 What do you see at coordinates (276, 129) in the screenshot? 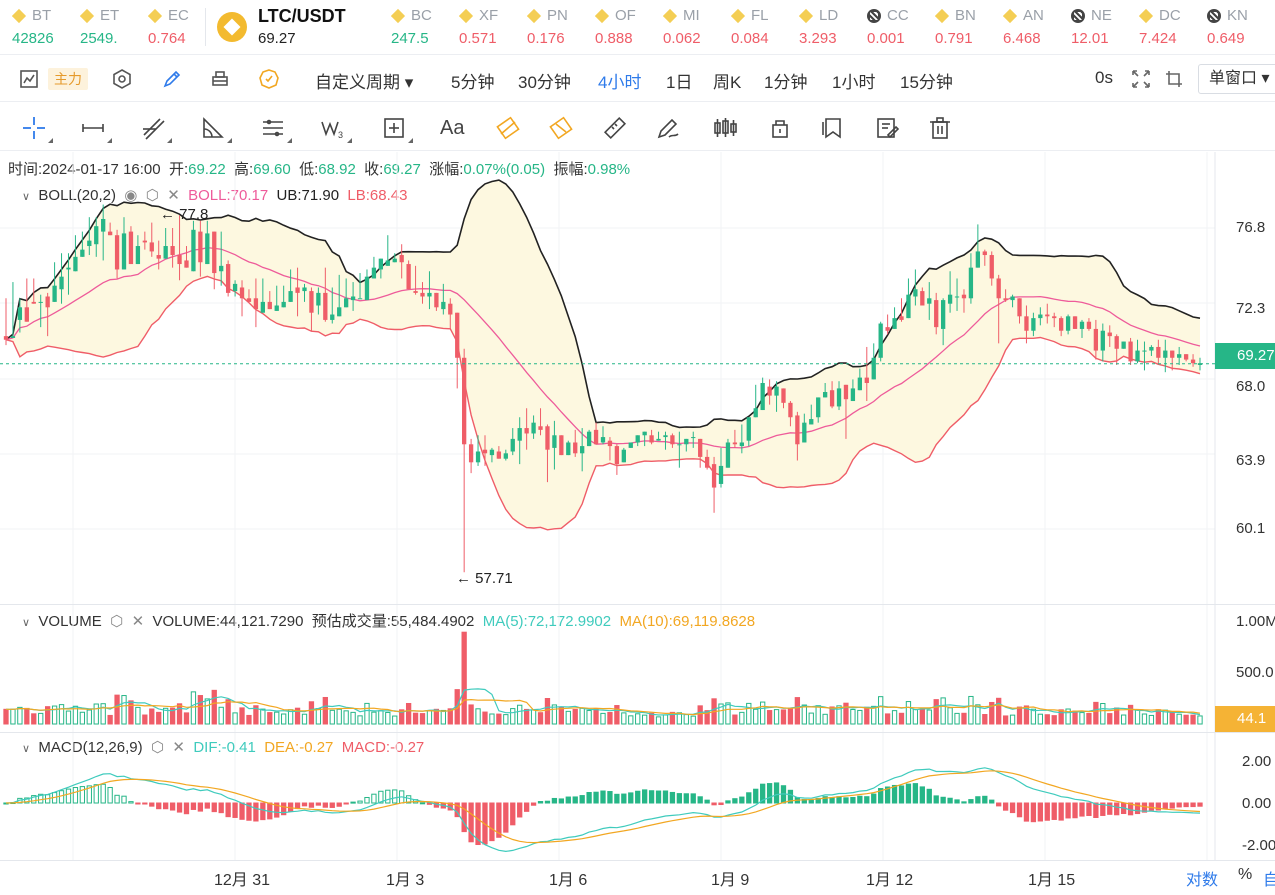
I see `fib-tool-icon` at bounding box center [276, 129].